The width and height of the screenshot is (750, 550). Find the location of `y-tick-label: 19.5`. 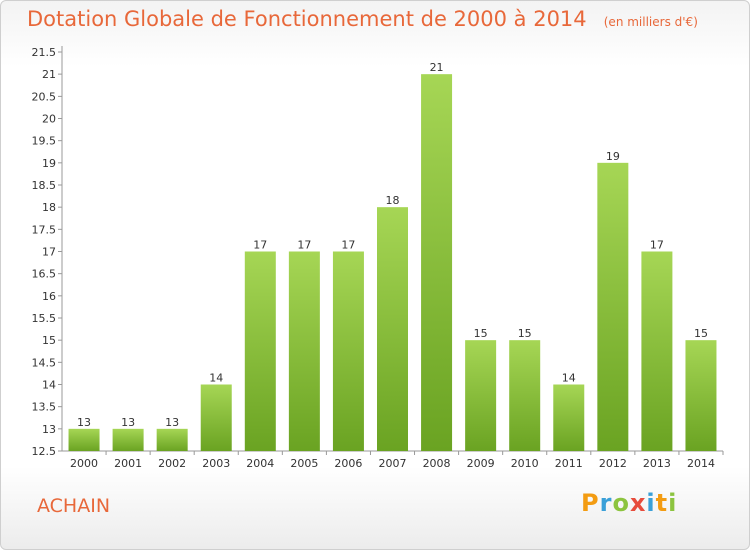

y-tick-label: 19.5 is located at coordinates (44, 141).